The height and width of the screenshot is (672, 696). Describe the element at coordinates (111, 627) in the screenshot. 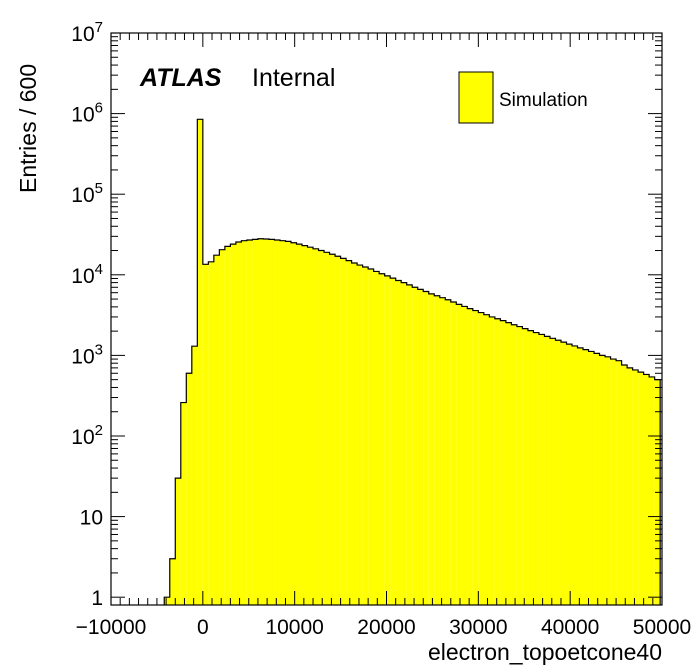

I see `x-tick-label: −10000` at that location.